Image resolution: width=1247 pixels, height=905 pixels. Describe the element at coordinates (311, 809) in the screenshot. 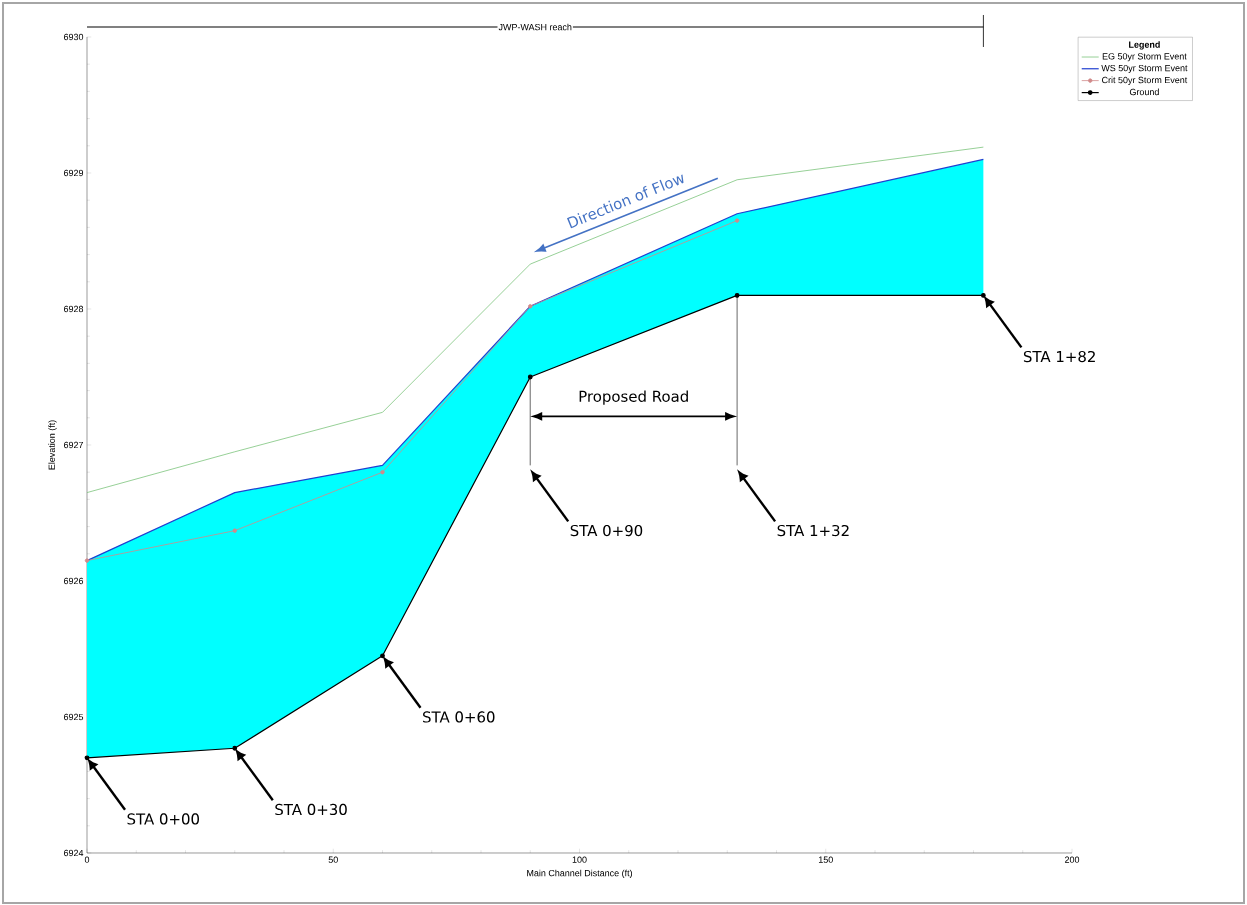

I see `annotation: STA 0+30` at that location.